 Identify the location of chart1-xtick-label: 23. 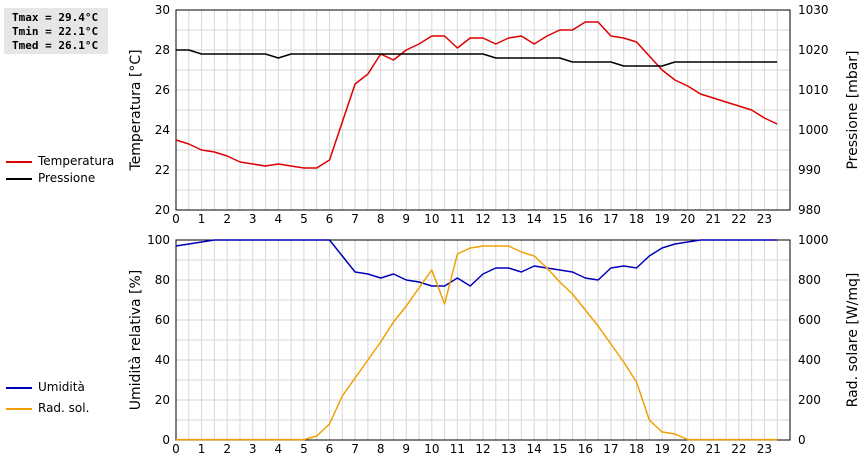
(764, 219).